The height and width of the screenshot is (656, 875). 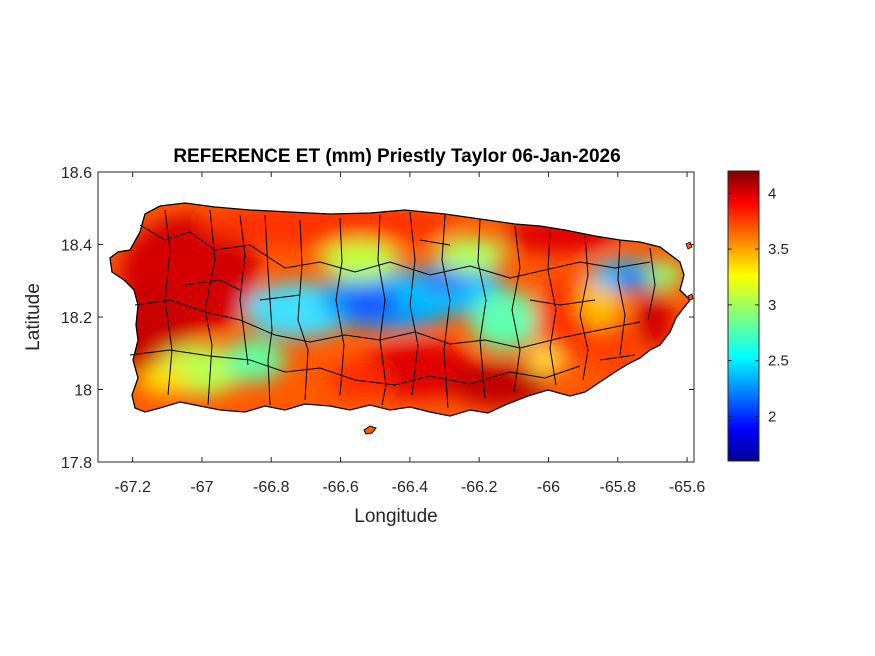 I want to click on colorbar-ticks: 2 2.5 3 3.5 4, so click(x=758, y=305).